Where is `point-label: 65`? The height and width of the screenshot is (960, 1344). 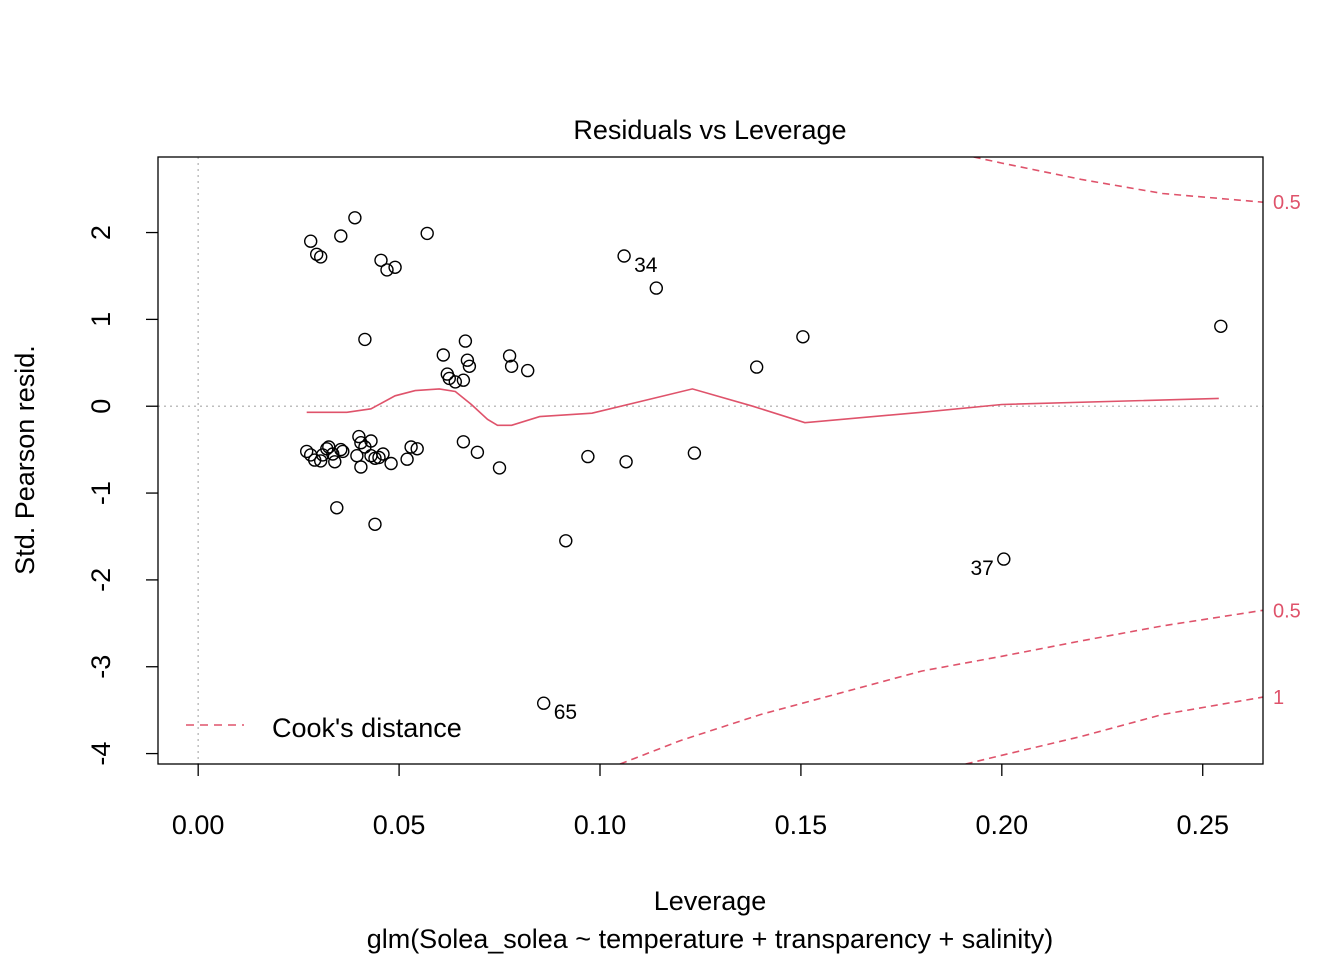 point-label: 65 is located at coordinates (565, 712).